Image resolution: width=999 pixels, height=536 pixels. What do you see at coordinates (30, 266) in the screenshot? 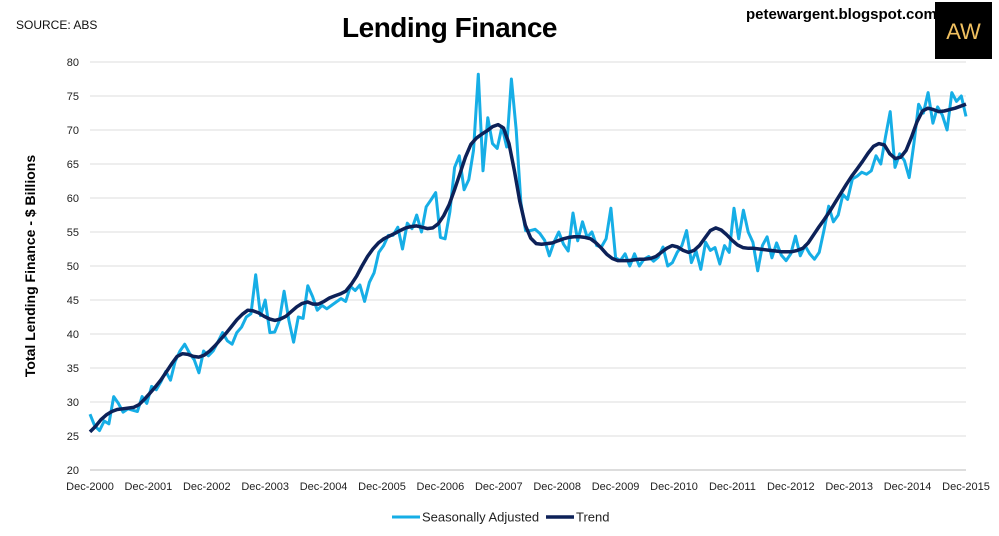
I see `y-axis-label: Total Lending Finance - $ Billions` at bounding box center [30, 266].